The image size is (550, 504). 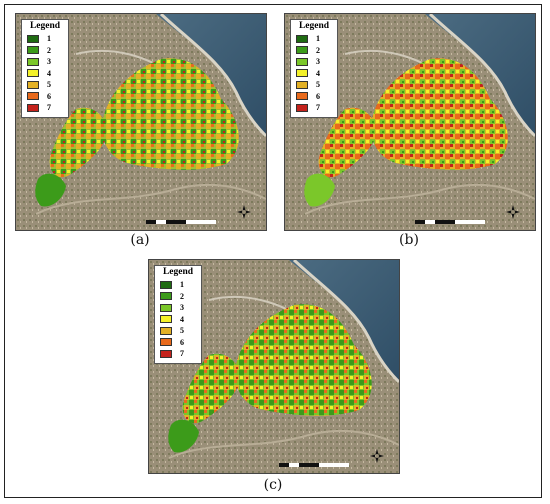 I want to click on caption-c: (c), so click(x=273, y=485).